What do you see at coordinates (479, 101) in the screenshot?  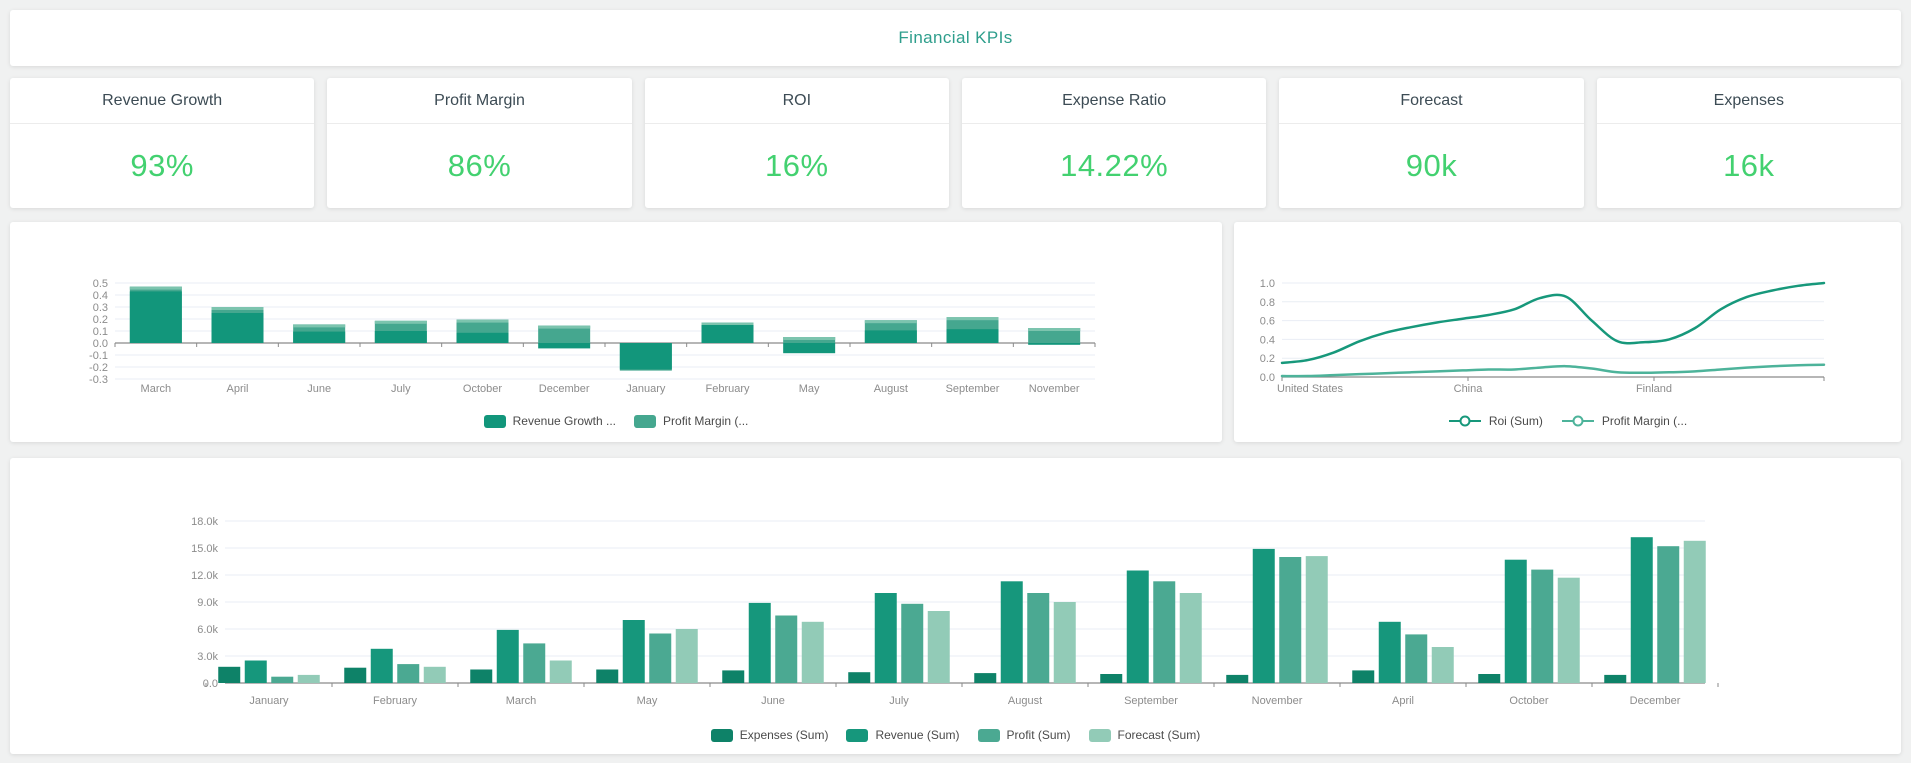 I see `kpi-label: Profit Margin` at bounding box center [479, 101].